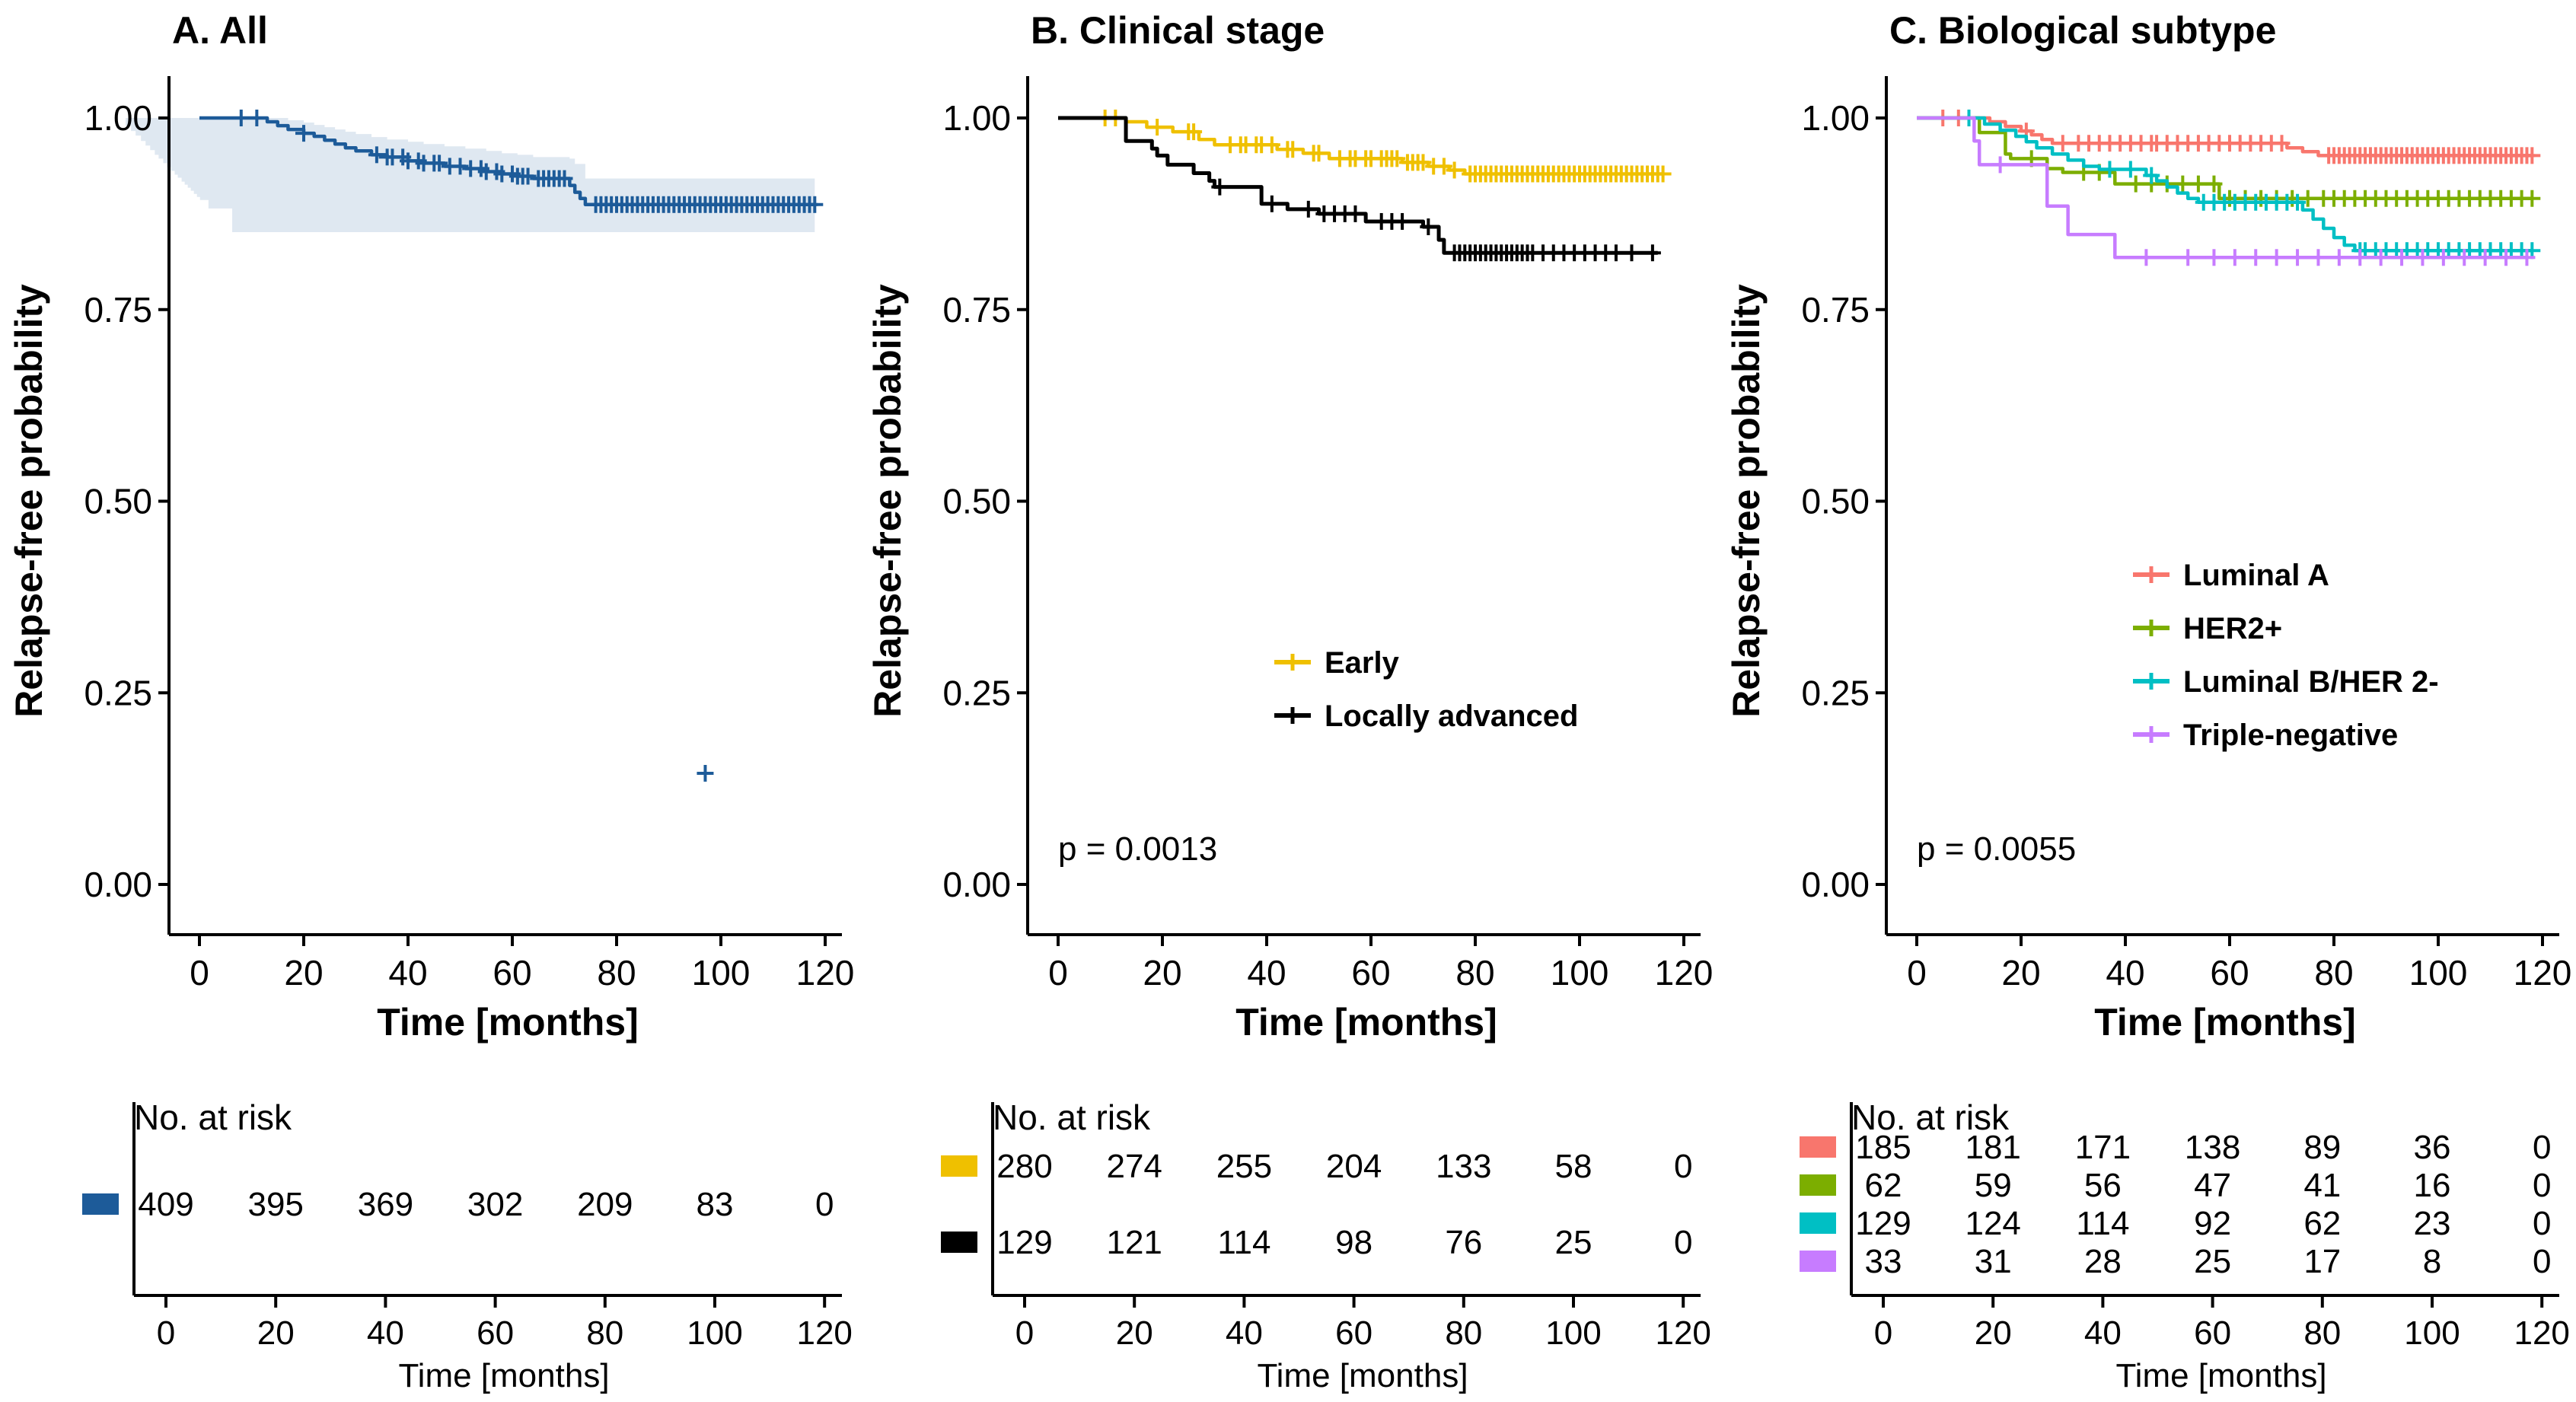  Describe the element at coordinates (467, 176) in the screenshot. I see `confidence-band` at that location.